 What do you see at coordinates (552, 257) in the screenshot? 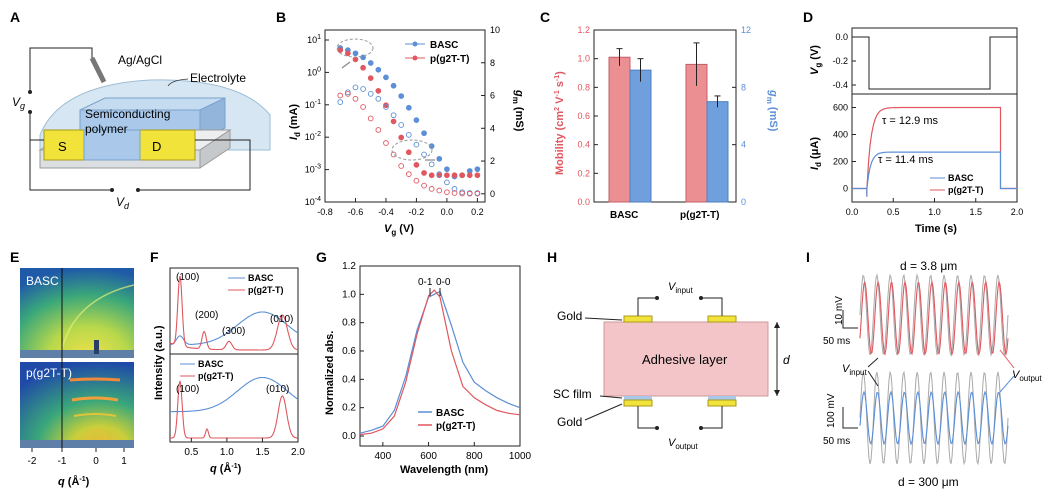
I see `panel-label-h: H` at bounding box center [552, 257].